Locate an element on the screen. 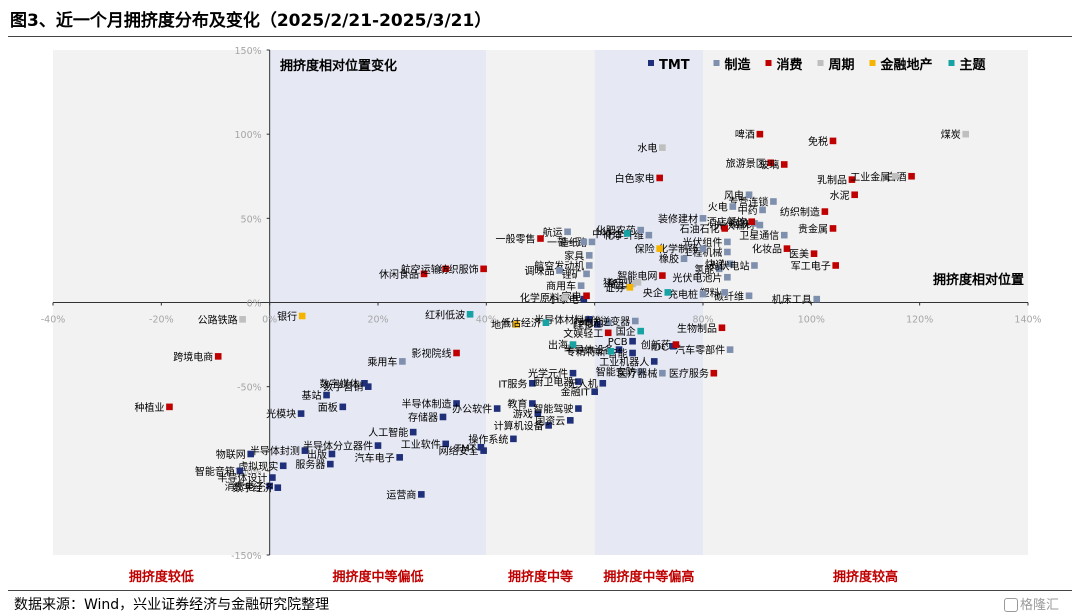 The width and height of the screenshot is (1080, 616). data-label-101: 贵金属 is located at coordinates (813, 228).